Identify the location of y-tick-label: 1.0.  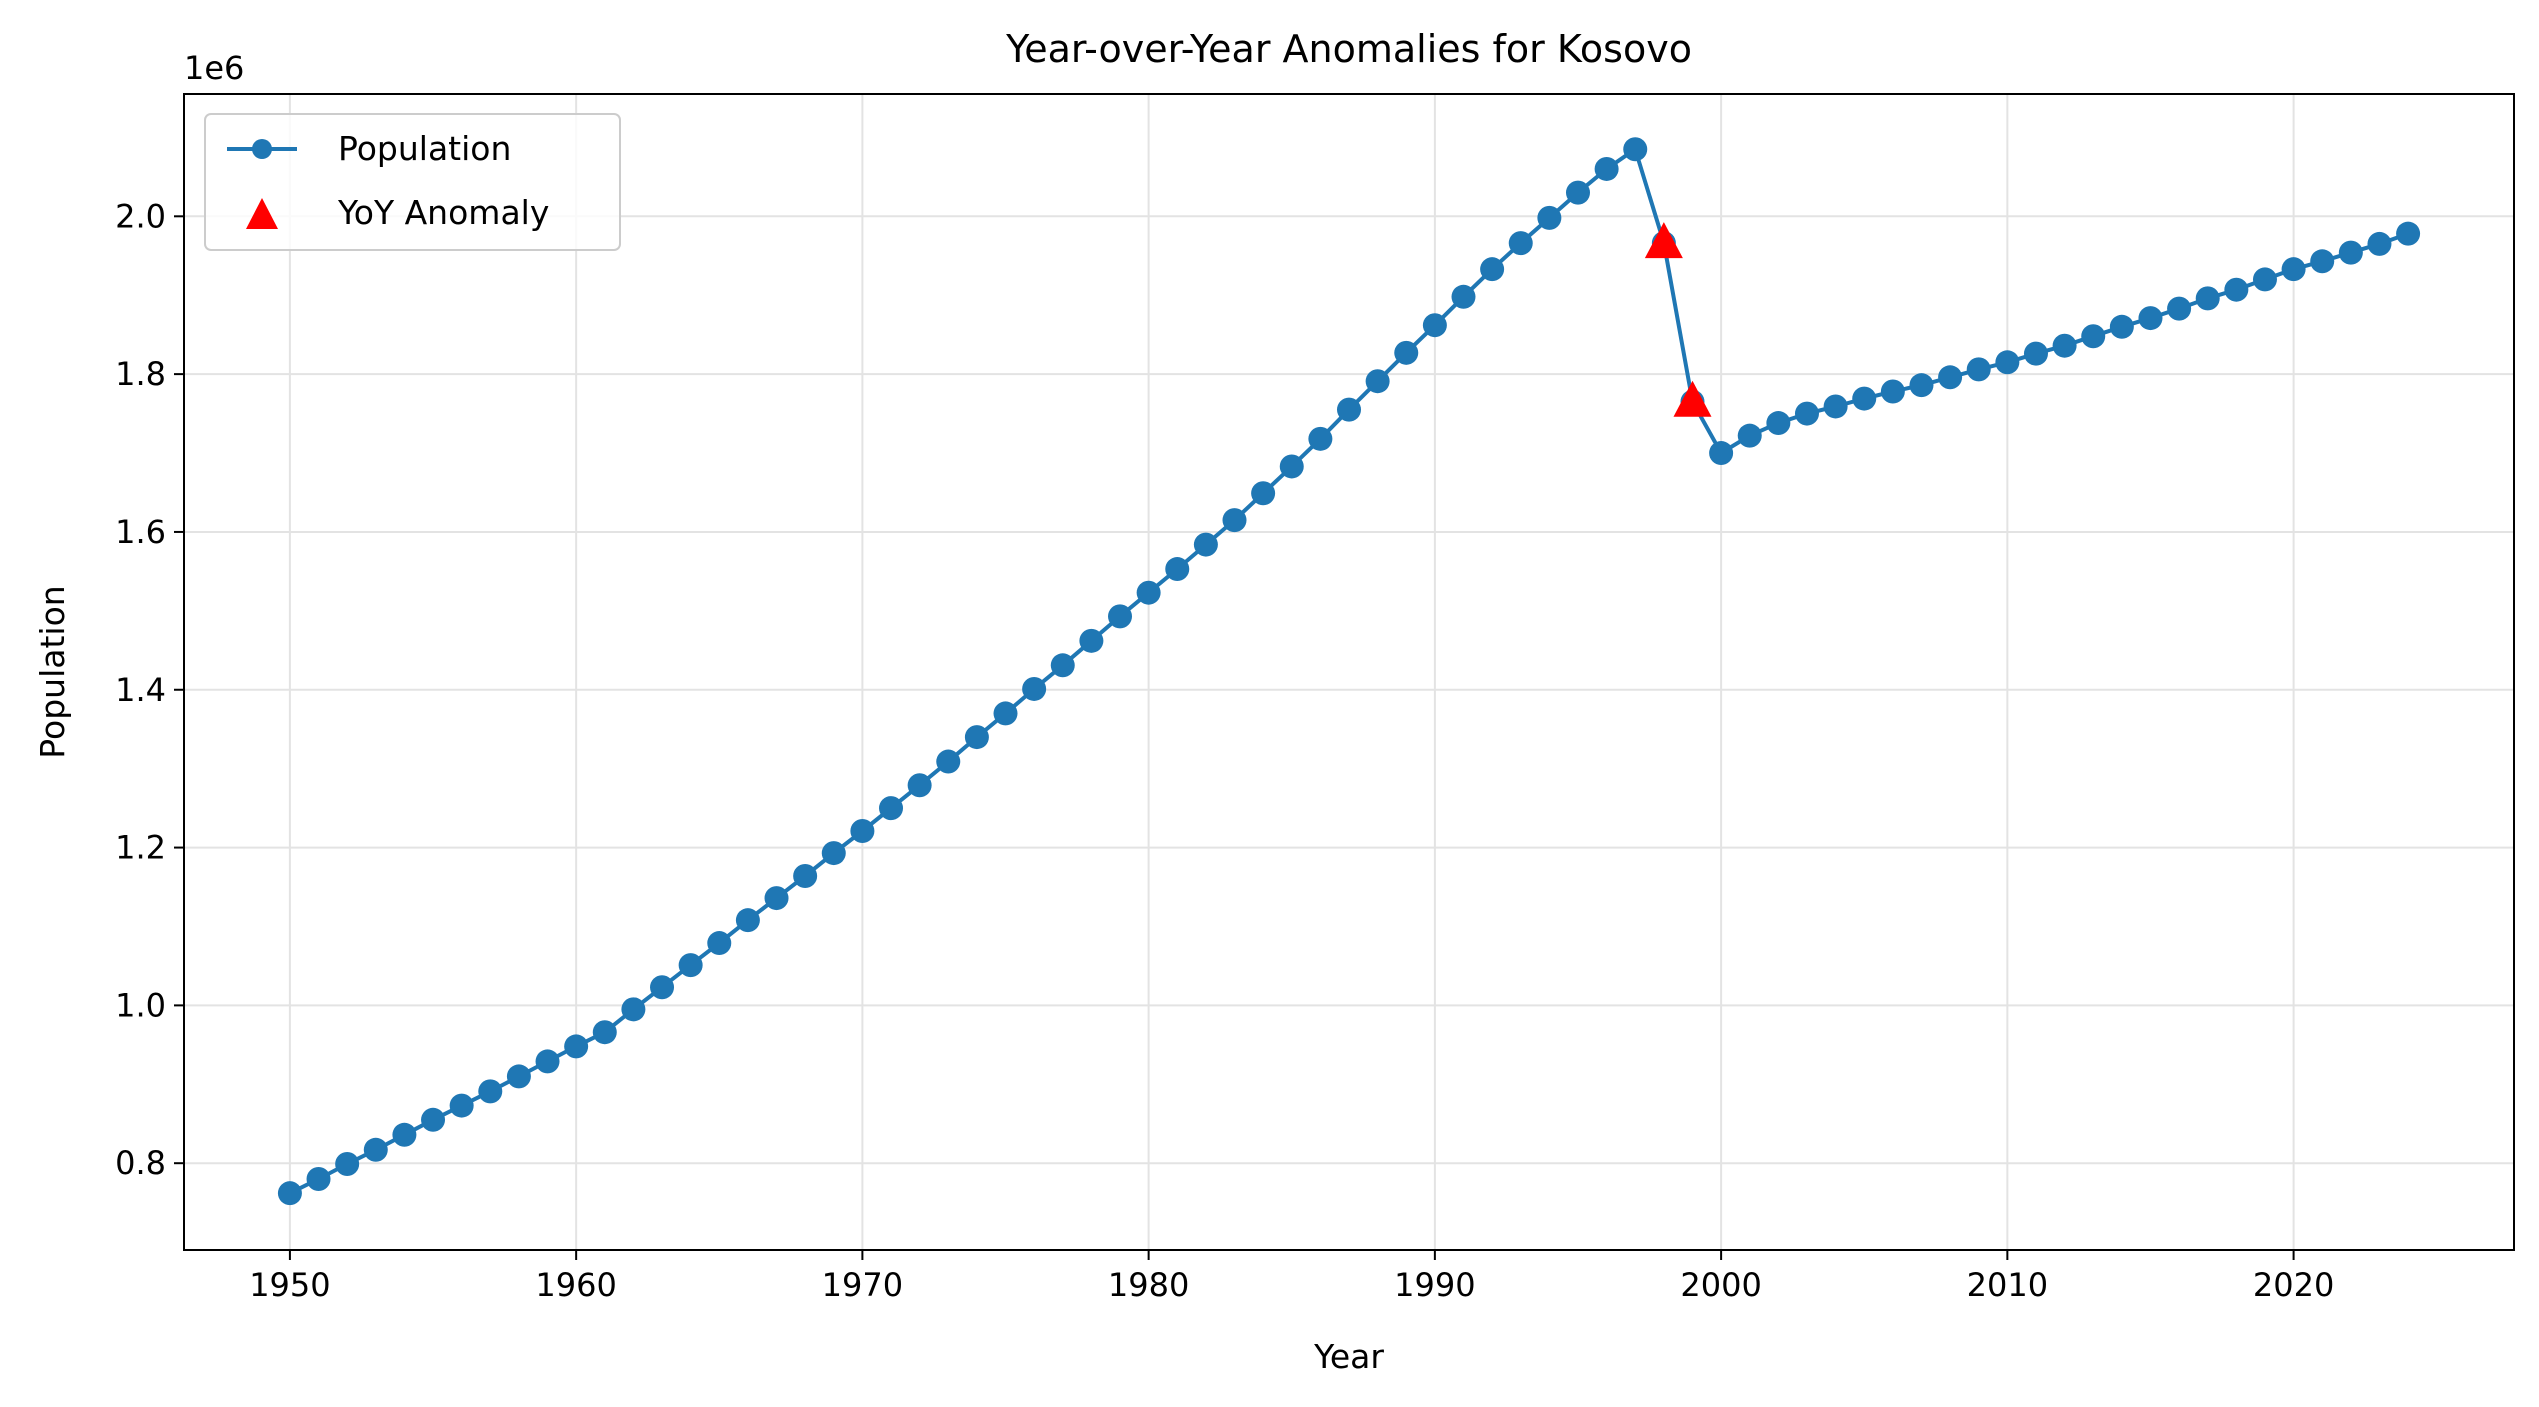
(140, 1005).